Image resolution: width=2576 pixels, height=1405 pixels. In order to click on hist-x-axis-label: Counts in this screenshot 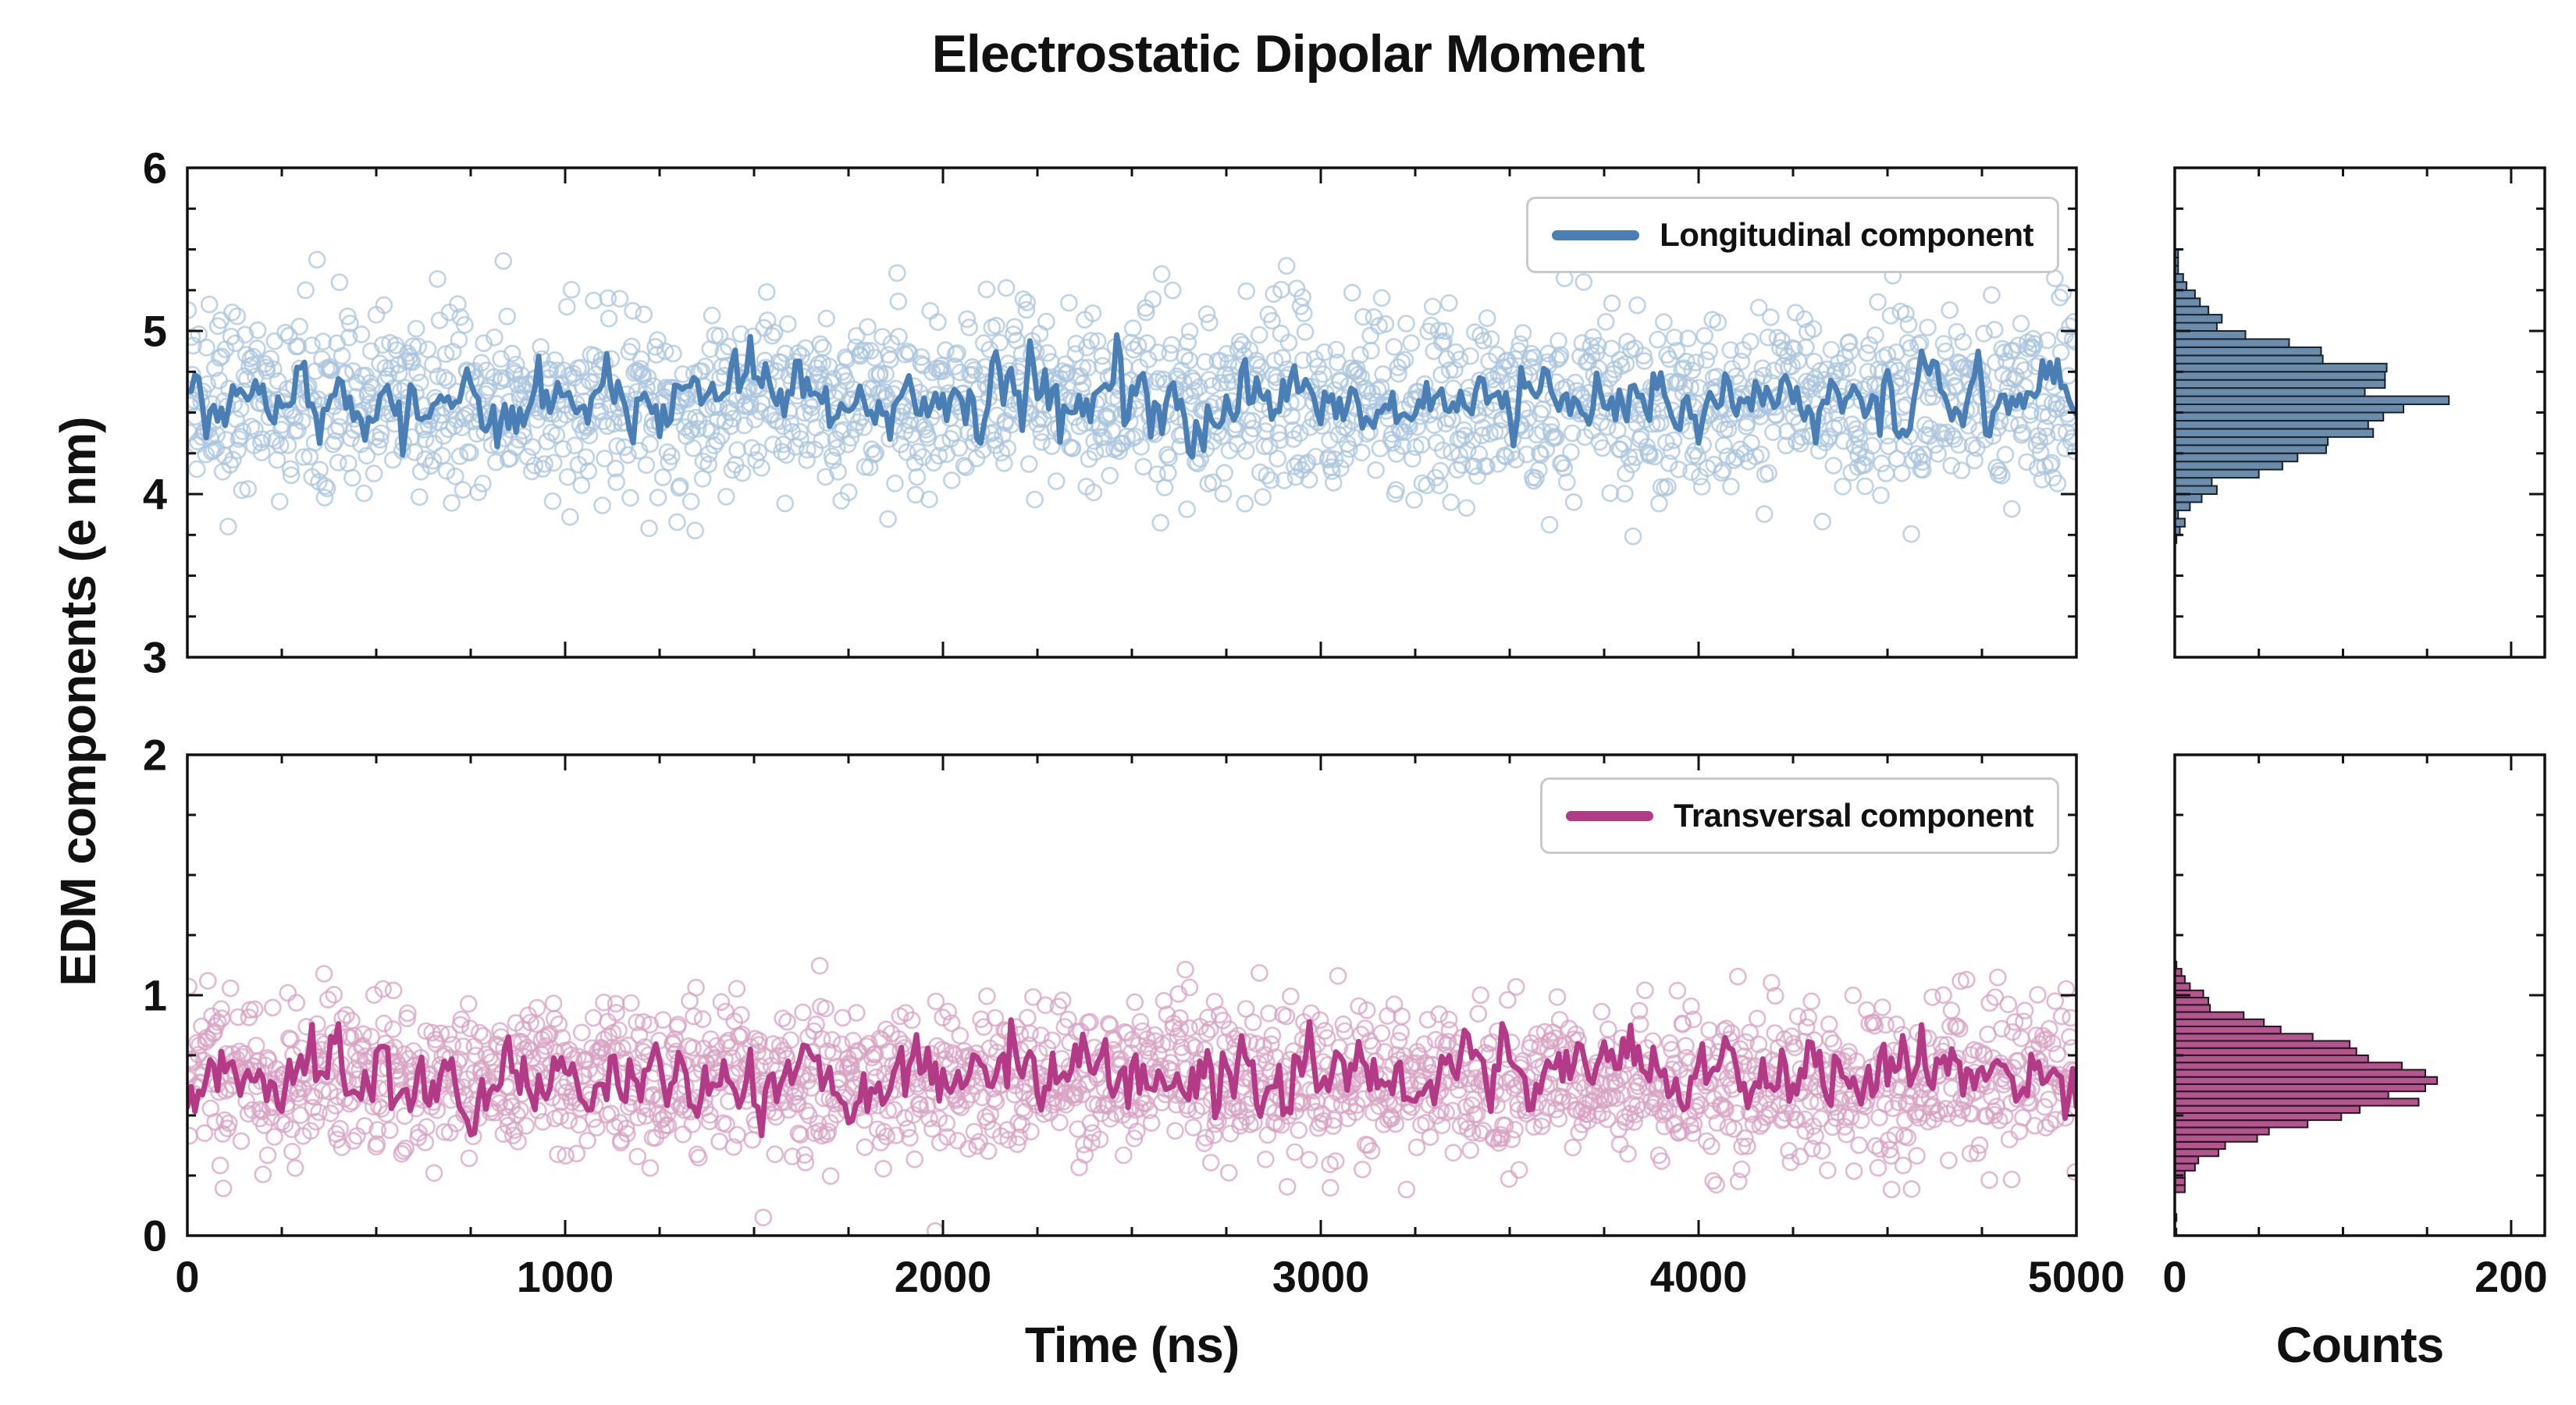, I will do `click(2359, 1345)`.